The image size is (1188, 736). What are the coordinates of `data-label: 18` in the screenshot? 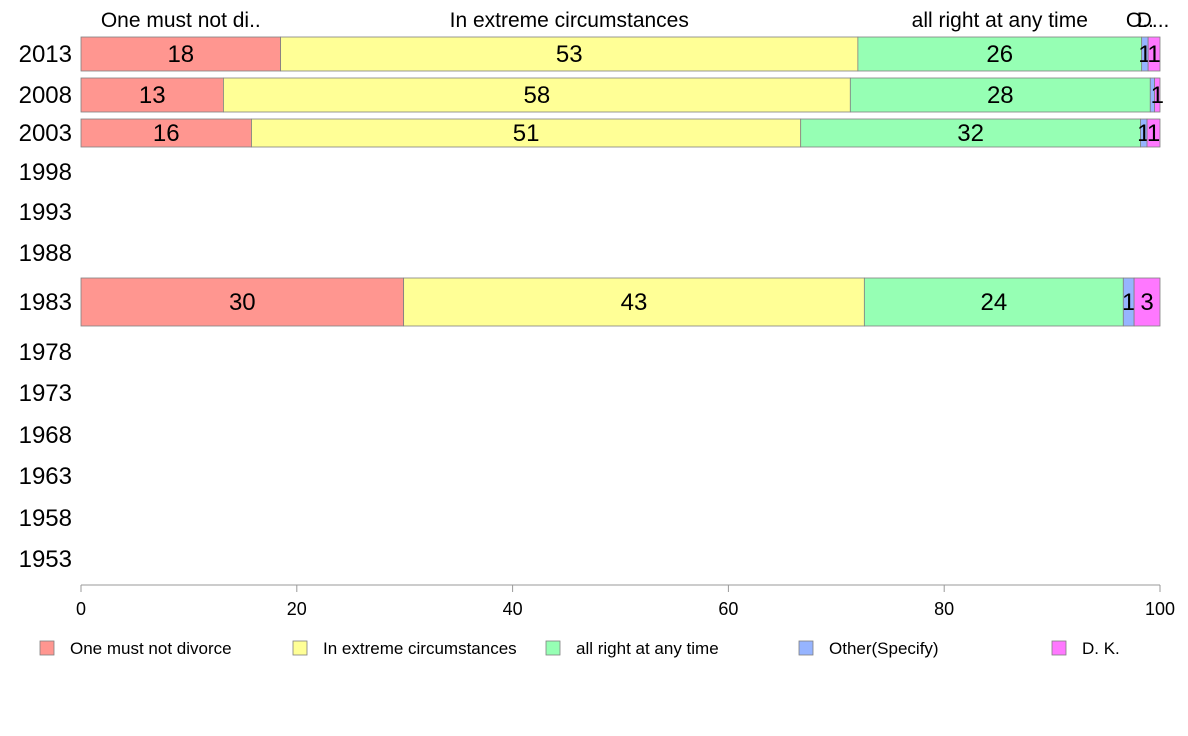 It's located at (180, 54).